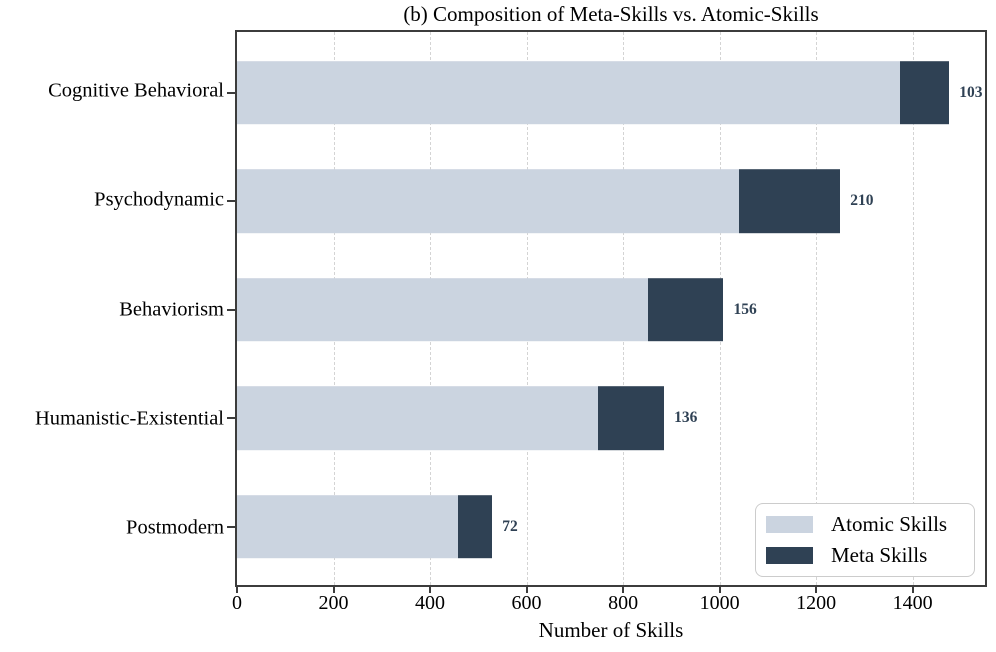 Image resolution: width=996 pixels, height=652 pixels. What do you see at coordinates (611, 630) in the screenshot?
I see `x-axis-label: Number of Skills` at bounding box center [611, 630].